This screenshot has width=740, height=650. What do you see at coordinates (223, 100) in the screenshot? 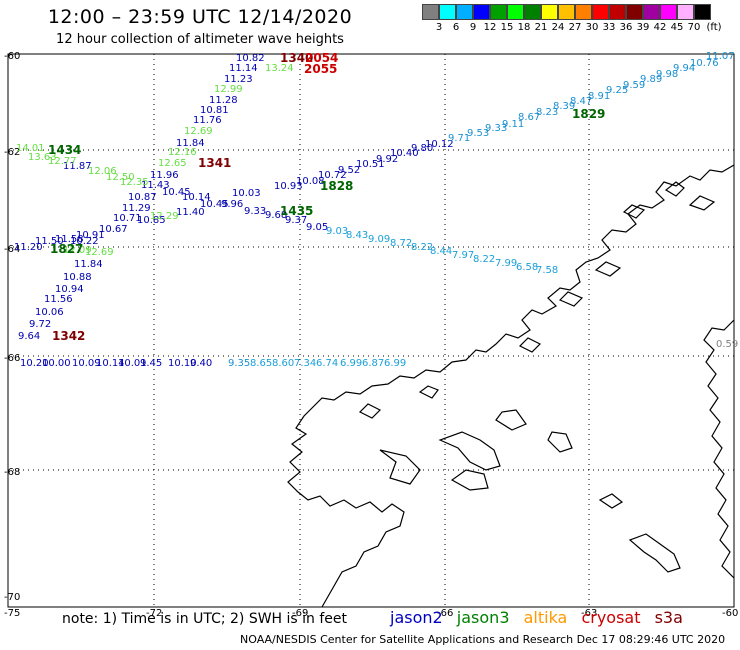
I see `track-value: 11.28` at bounding box center [223, 100].